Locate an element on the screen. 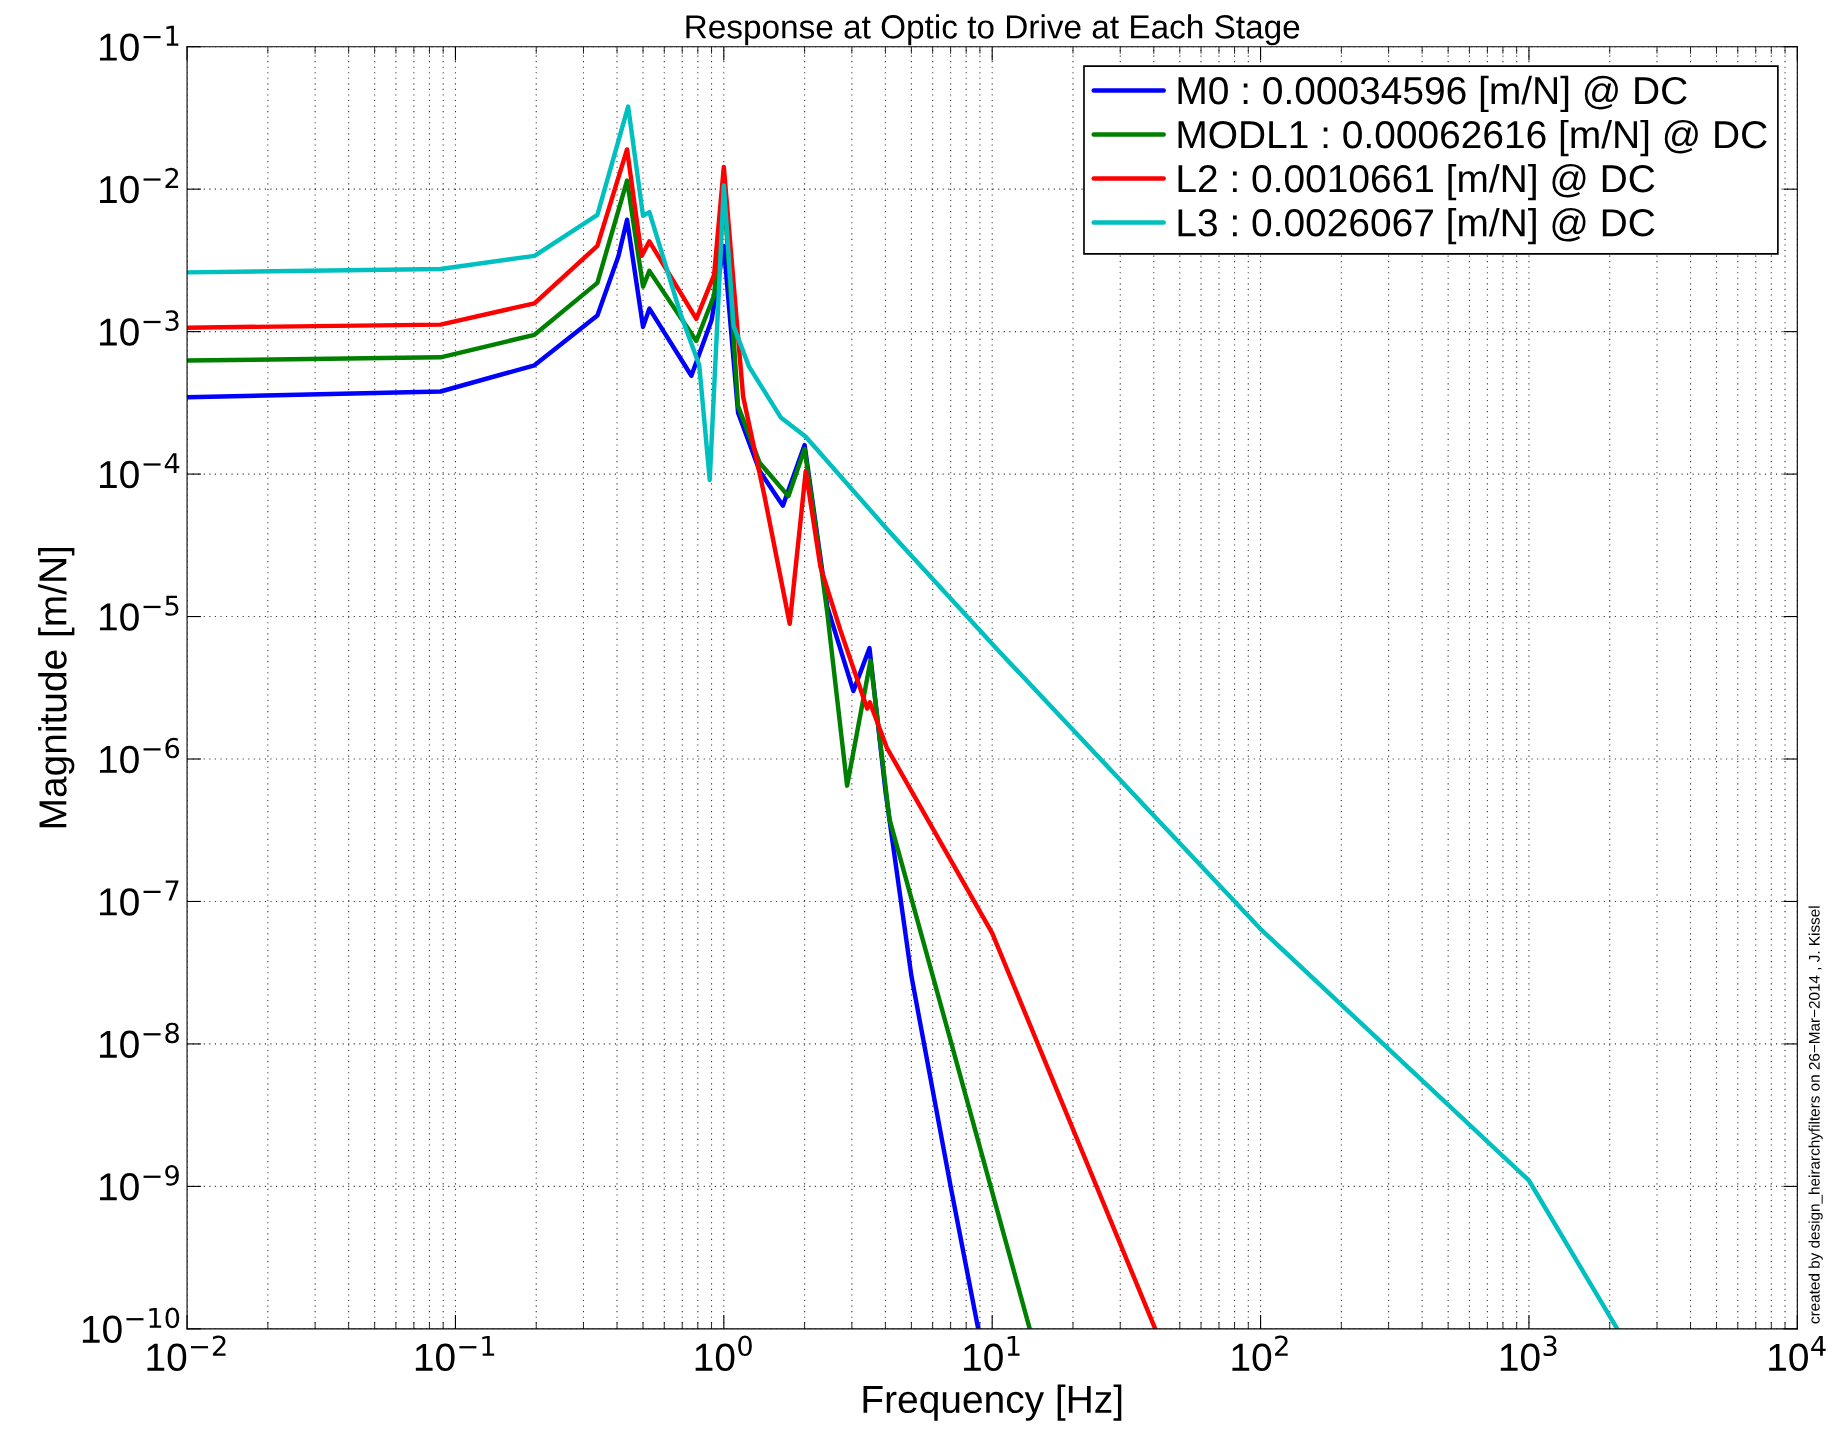 The height and width of the screenshot is (1455, 1834). legend-label: MODL1 : 0.00062616 [m/N] @ DC is located at coordinates (1472, 138).